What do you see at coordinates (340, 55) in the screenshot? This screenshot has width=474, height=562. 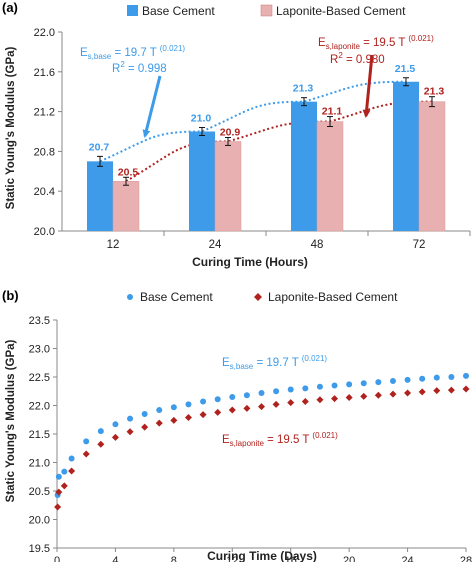 I see `ann-lap-r-sup: 2` at bounding box center [340, 55].